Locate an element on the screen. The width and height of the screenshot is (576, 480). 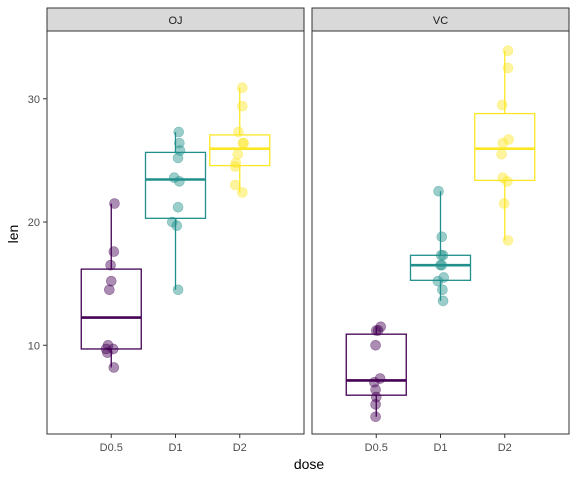
y-axis-title: len is located at coordinates (13, 234).